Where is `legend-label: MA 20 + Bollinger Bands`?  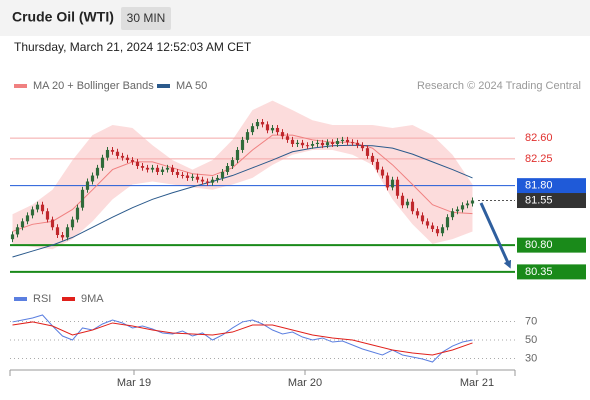
legend-label: MA 20 + Bollinger Bands is located at coordinates (93, 86).